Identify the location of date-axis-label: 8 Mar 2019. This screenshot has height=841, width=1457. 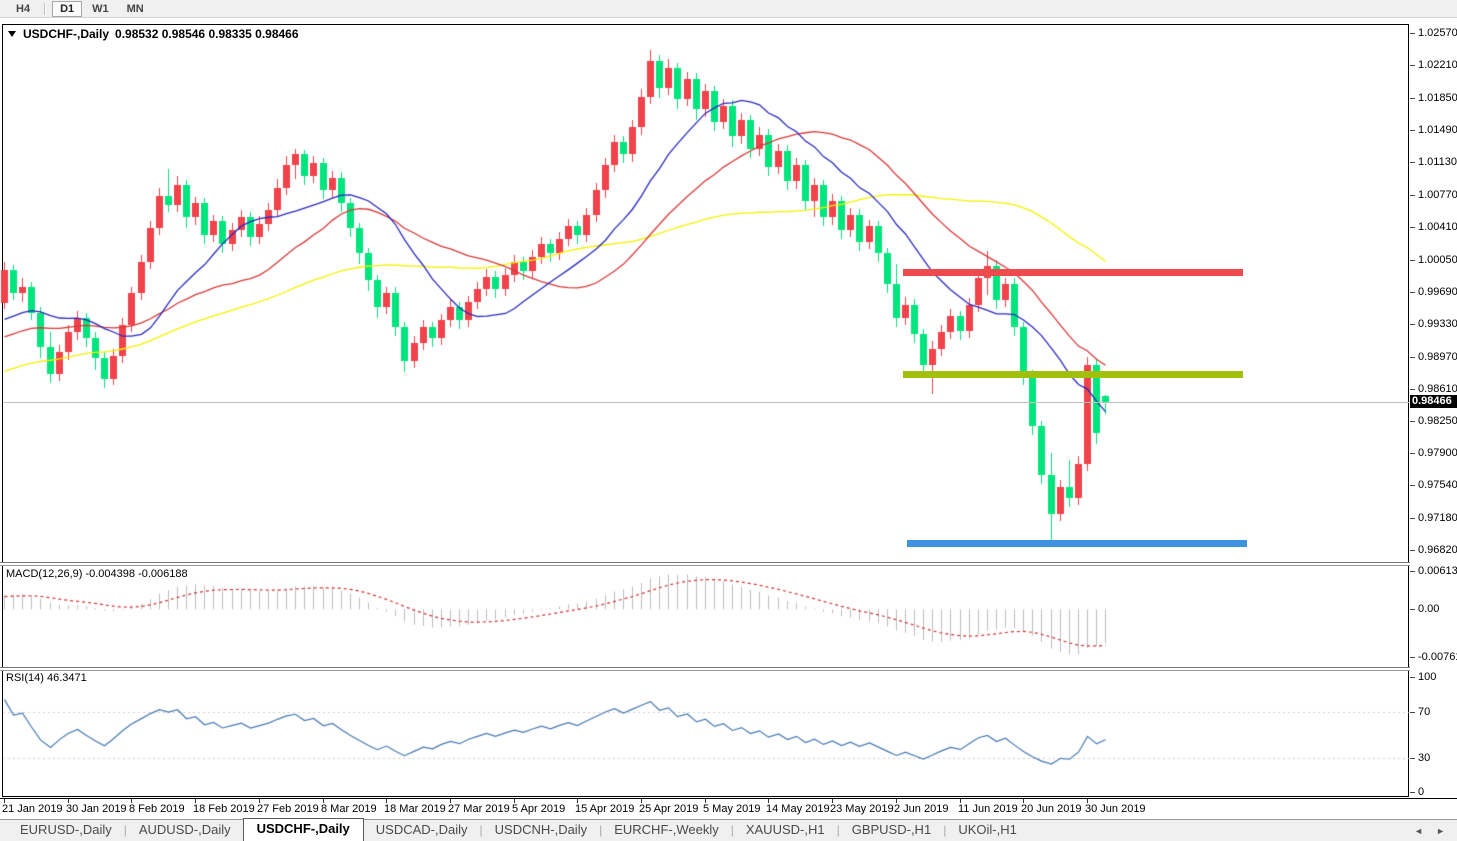
(349, 809).